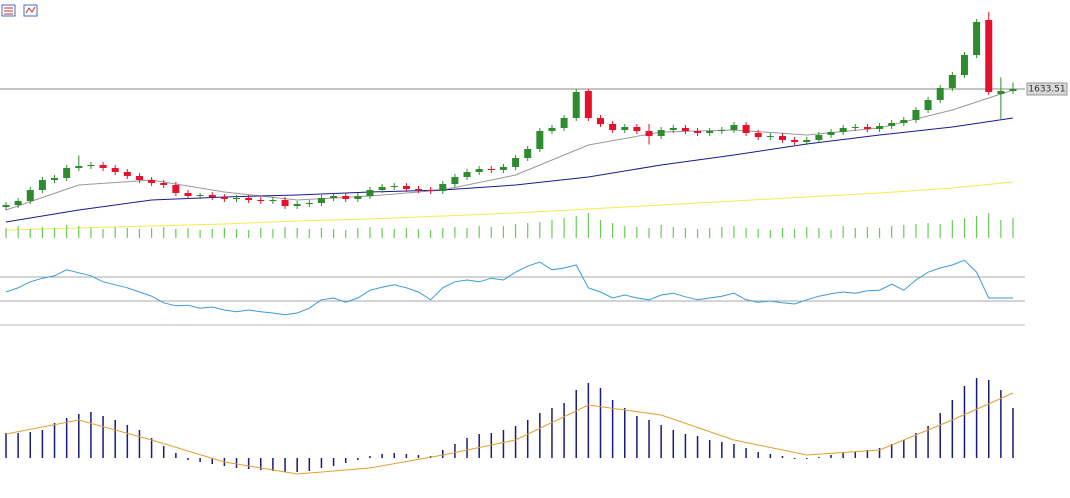 The image size is (1070, 498). What do you see at coordinates (19, 10) in the screenshot?
I see `toolbar-icons` at bounding box center [19, 10].